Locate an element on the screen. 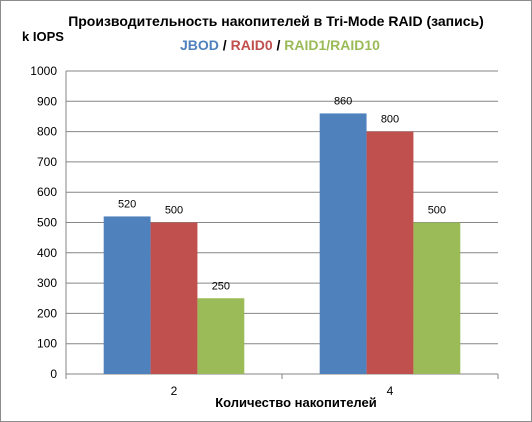  y-tick-label: 1000 is located at coordinates (43, 71).